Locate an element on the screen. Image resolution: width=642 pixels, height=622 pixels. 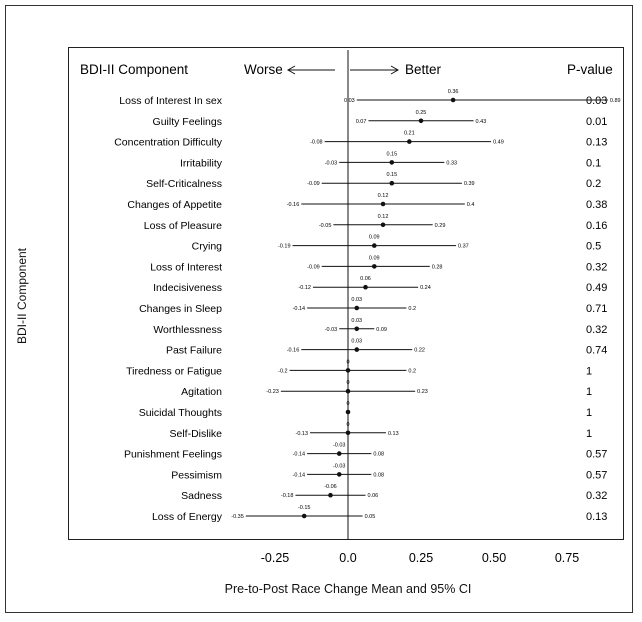
p-value-label: 0.01 is located at coordinates (596, 122).